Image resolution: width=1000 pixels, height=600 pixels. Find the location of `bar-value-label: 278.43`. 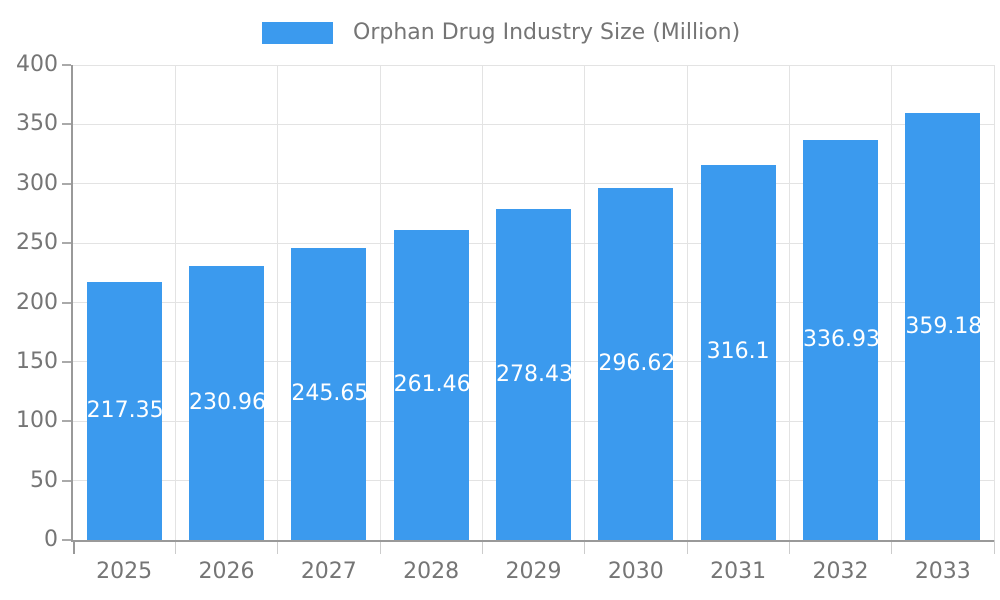

bar-value-label: 278.43 is located at coordinates (534, 374).